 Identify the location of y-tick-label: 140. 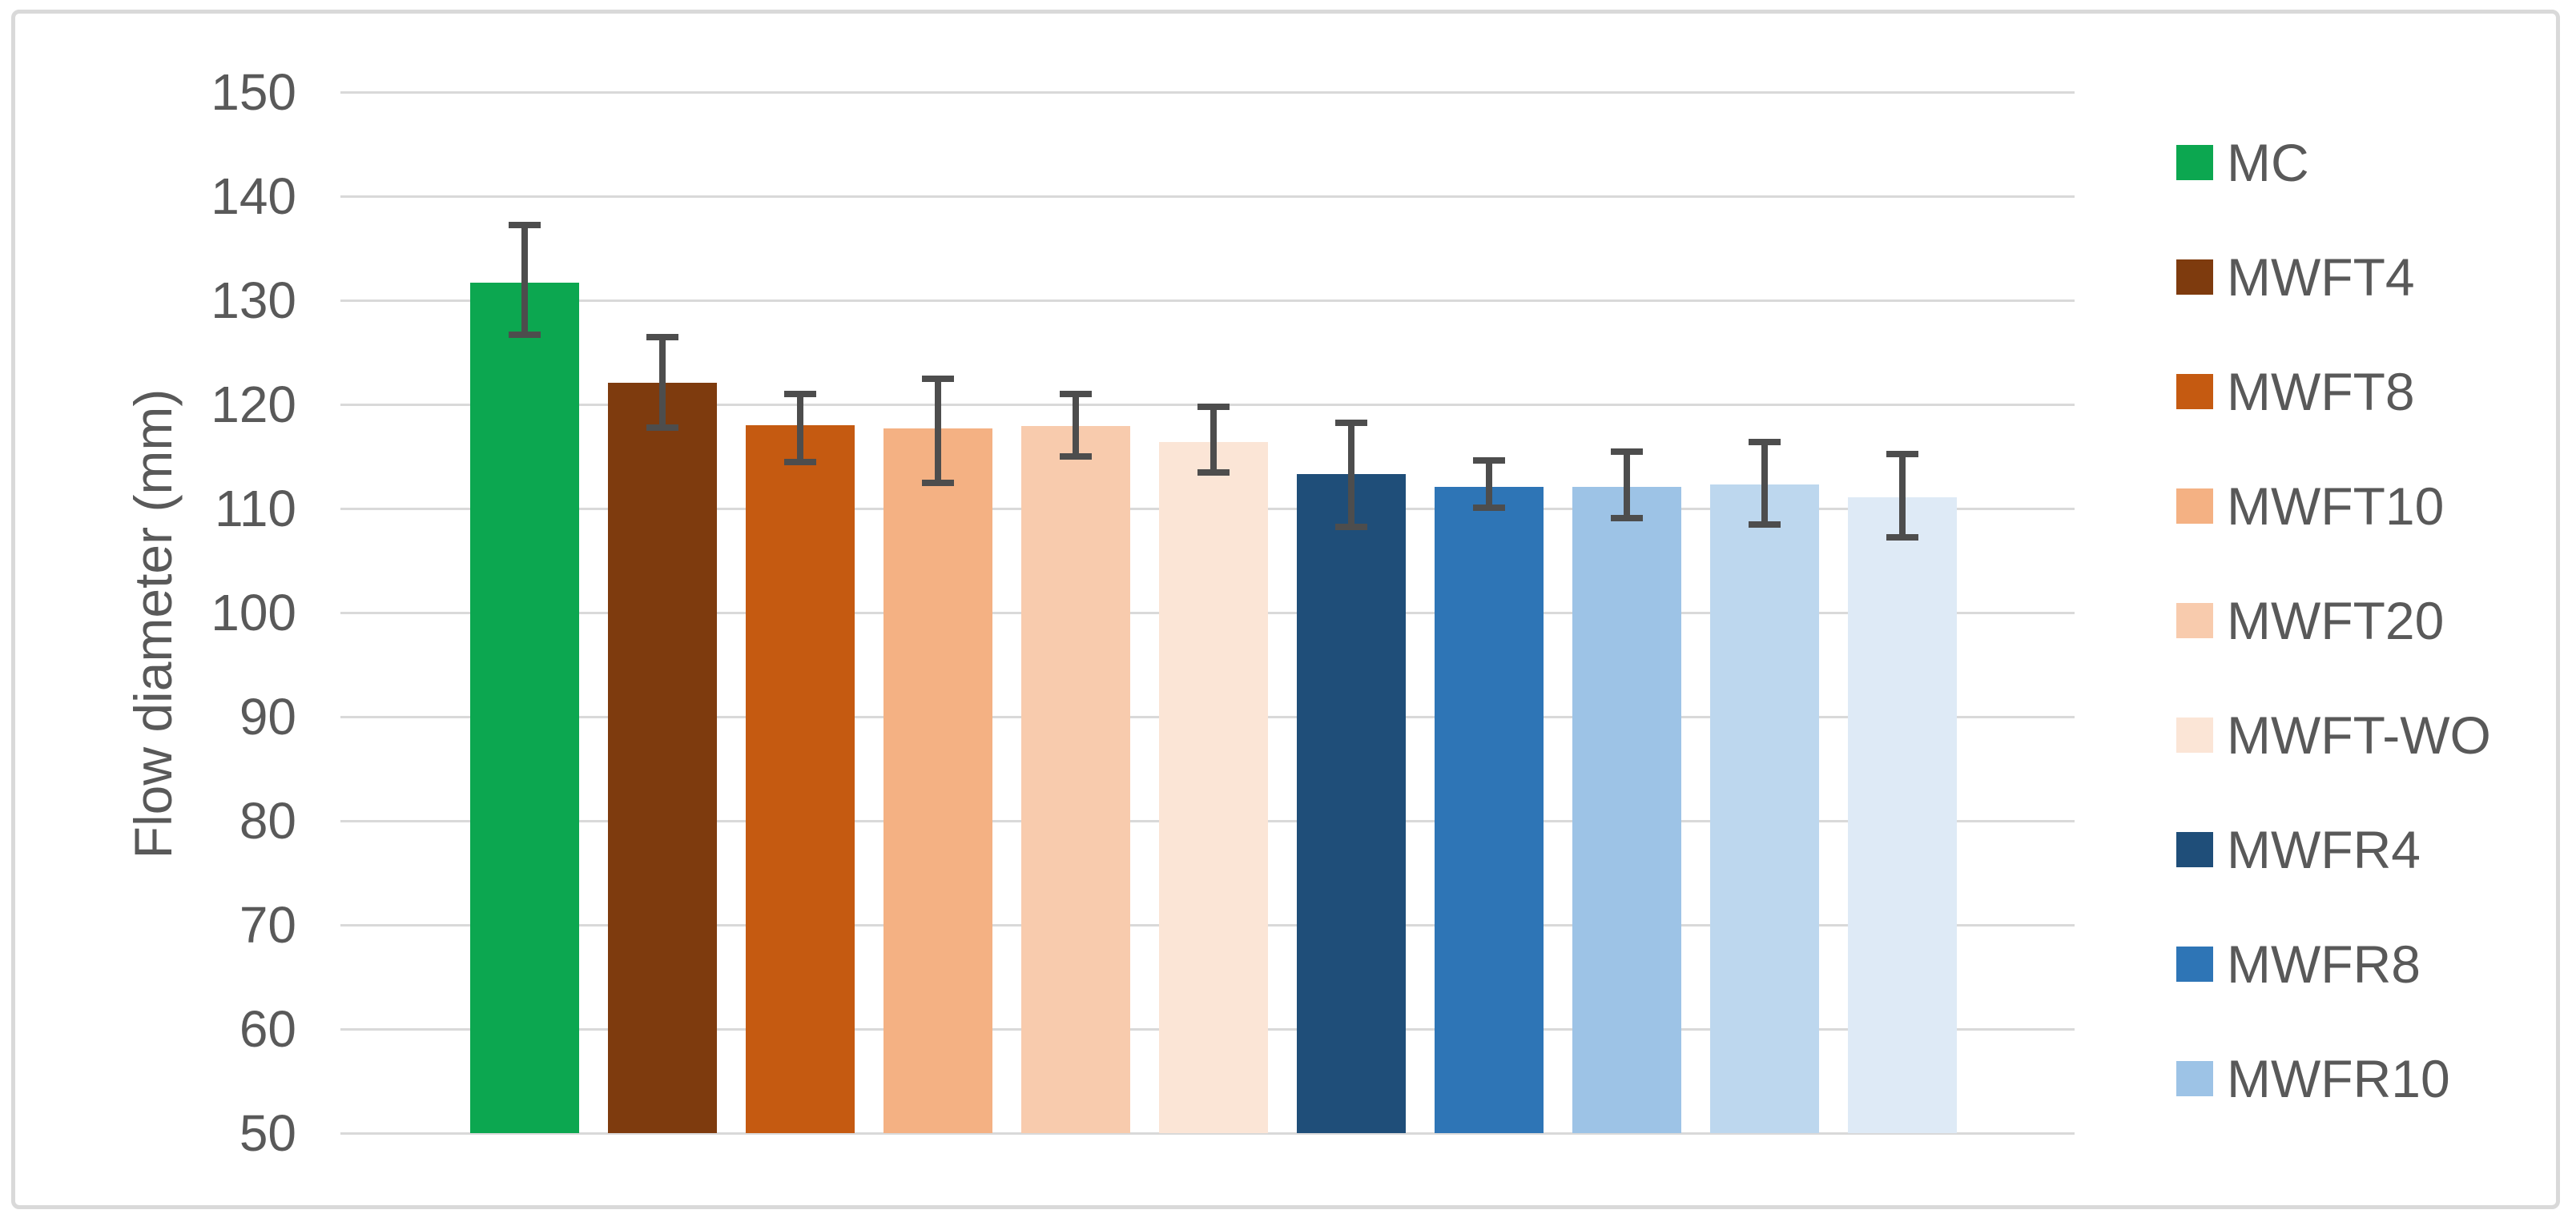
(253, 196).